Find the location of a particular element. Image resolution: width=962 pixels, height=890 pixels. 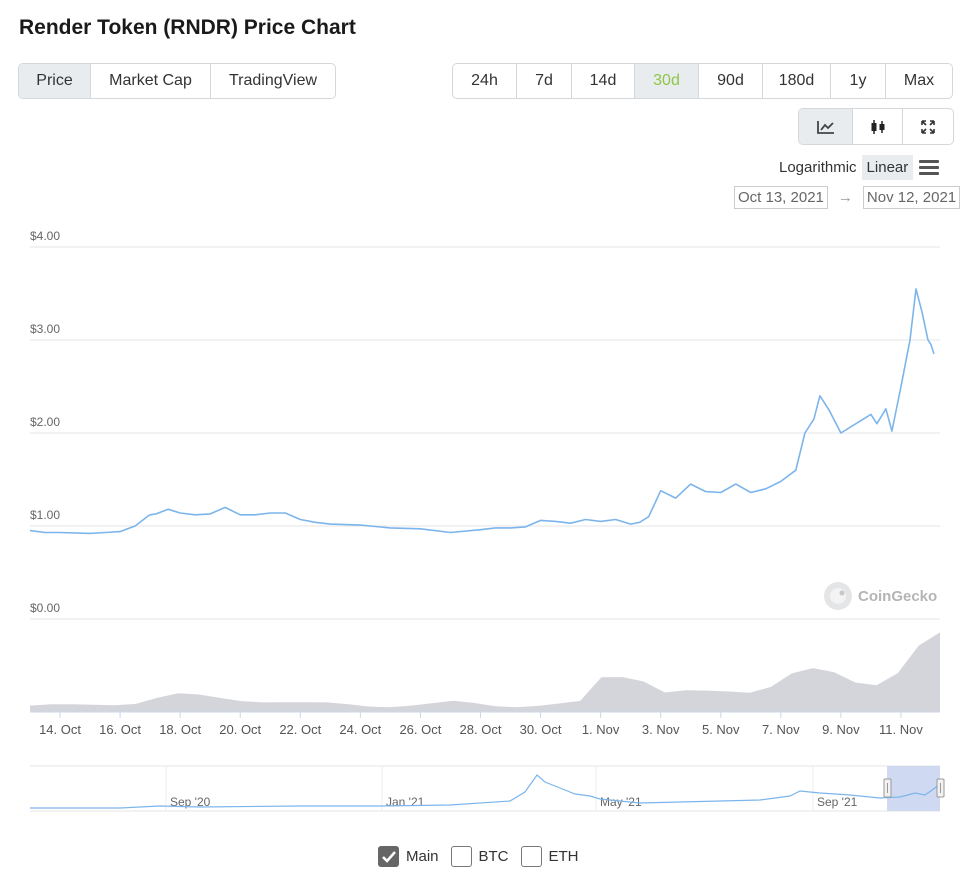

x-tick-label: 11. Nov is located at coordinates (901, 729).